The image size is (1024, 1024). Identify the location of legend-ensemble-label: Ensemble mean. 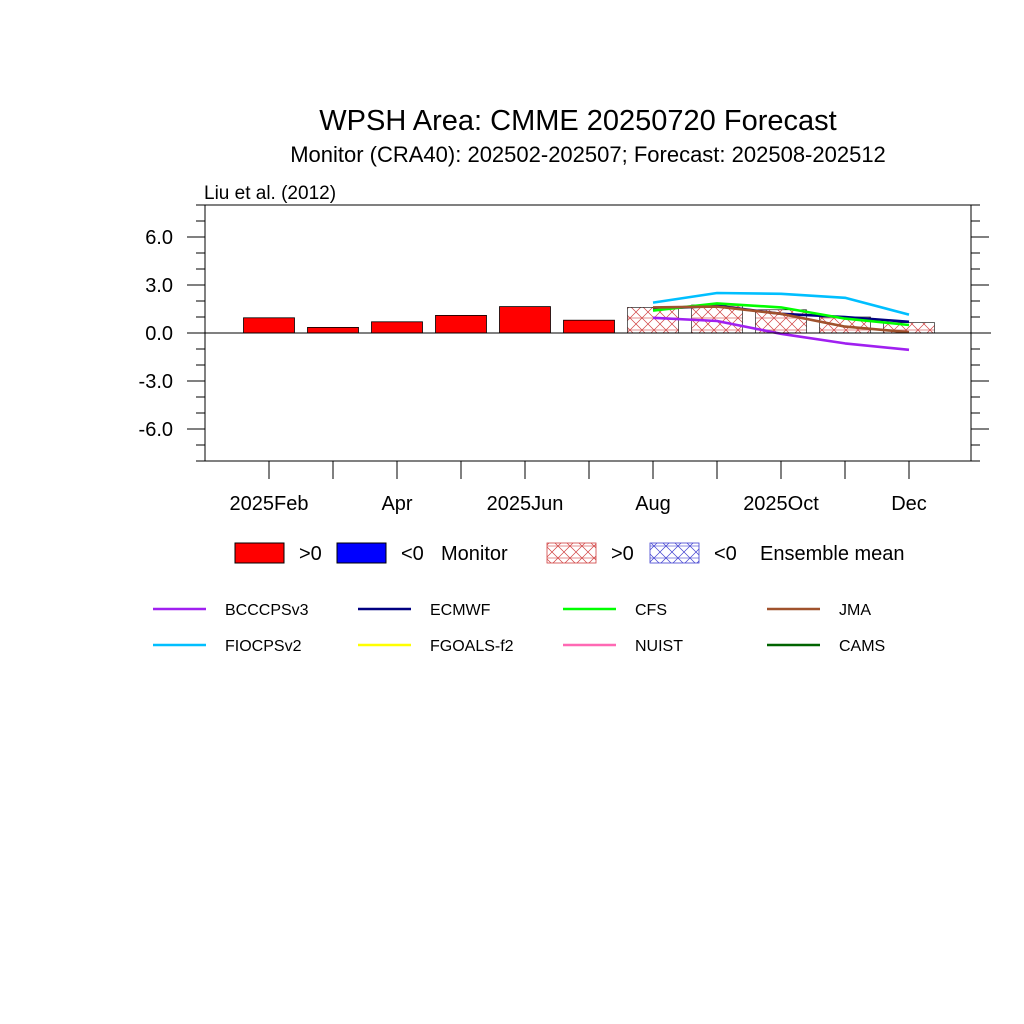
(832, 554).